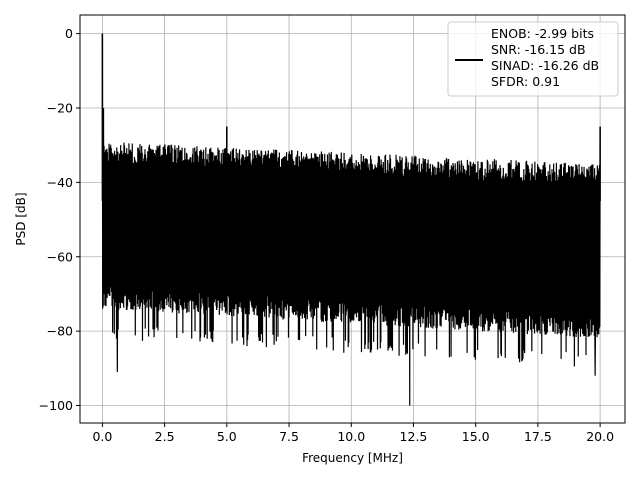 The height and width of the screenshot is (480, 640). What do you see at coordinates (538, 436) in the screenshot?
I see `x-tick-label: 17.5` at bounding box center [538, 436].